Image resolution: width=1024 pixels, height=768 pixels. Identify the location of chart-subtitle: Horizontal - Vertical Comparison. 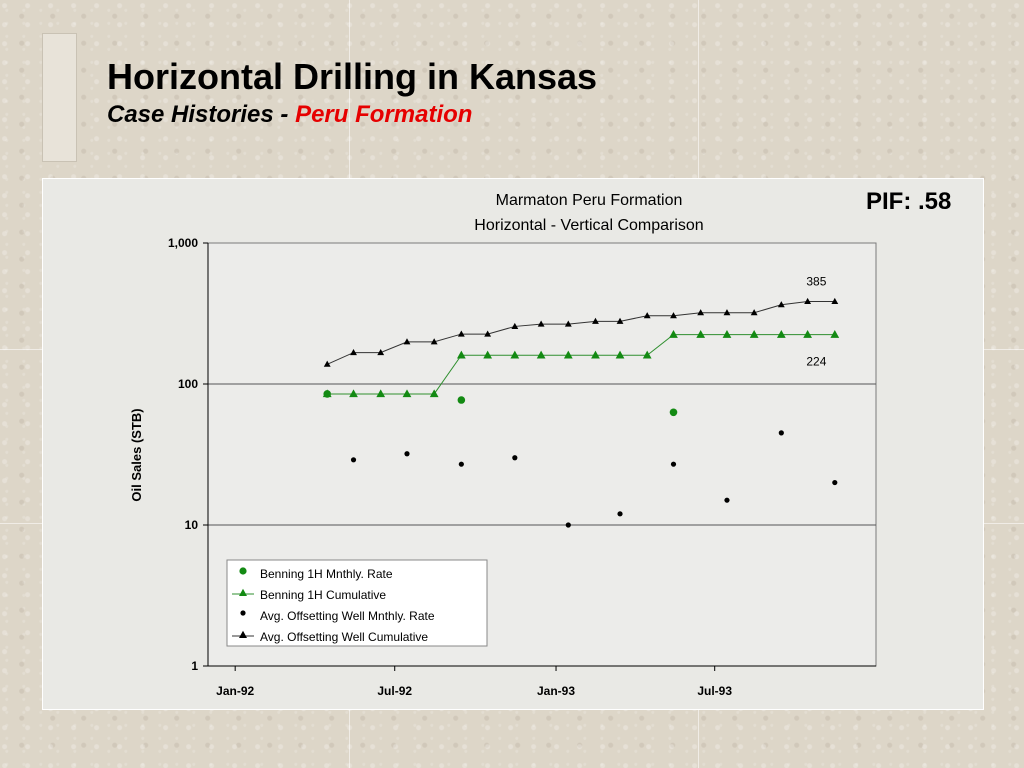
(588, 225).